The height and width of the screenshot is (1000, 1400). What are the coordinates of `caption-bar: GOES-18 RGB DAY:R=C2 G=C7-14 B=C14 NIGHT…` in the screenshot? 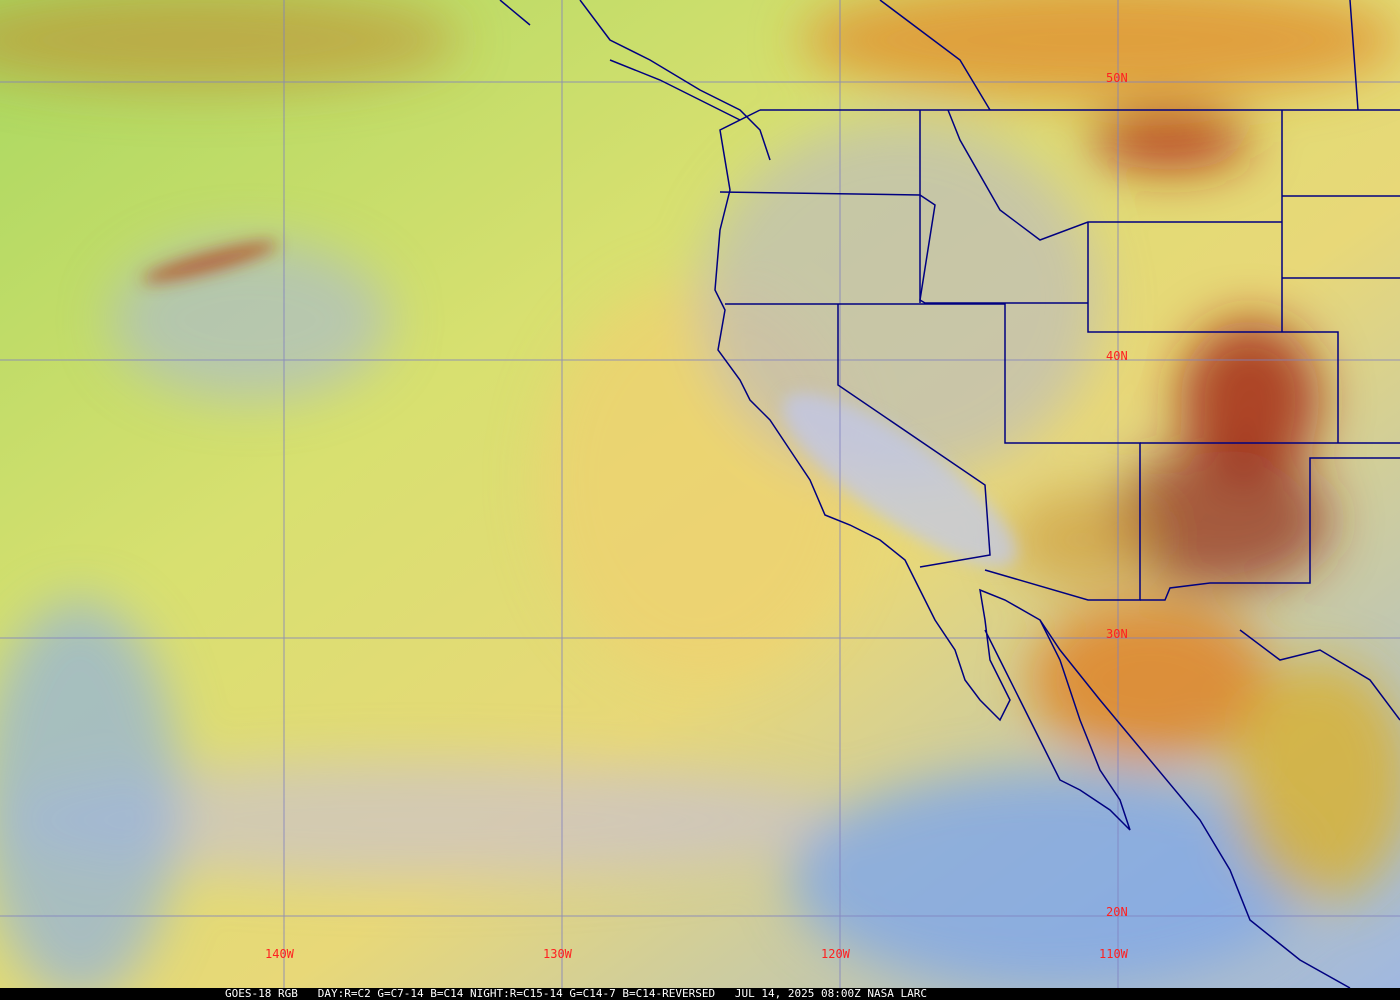 It's located at (700, 994).